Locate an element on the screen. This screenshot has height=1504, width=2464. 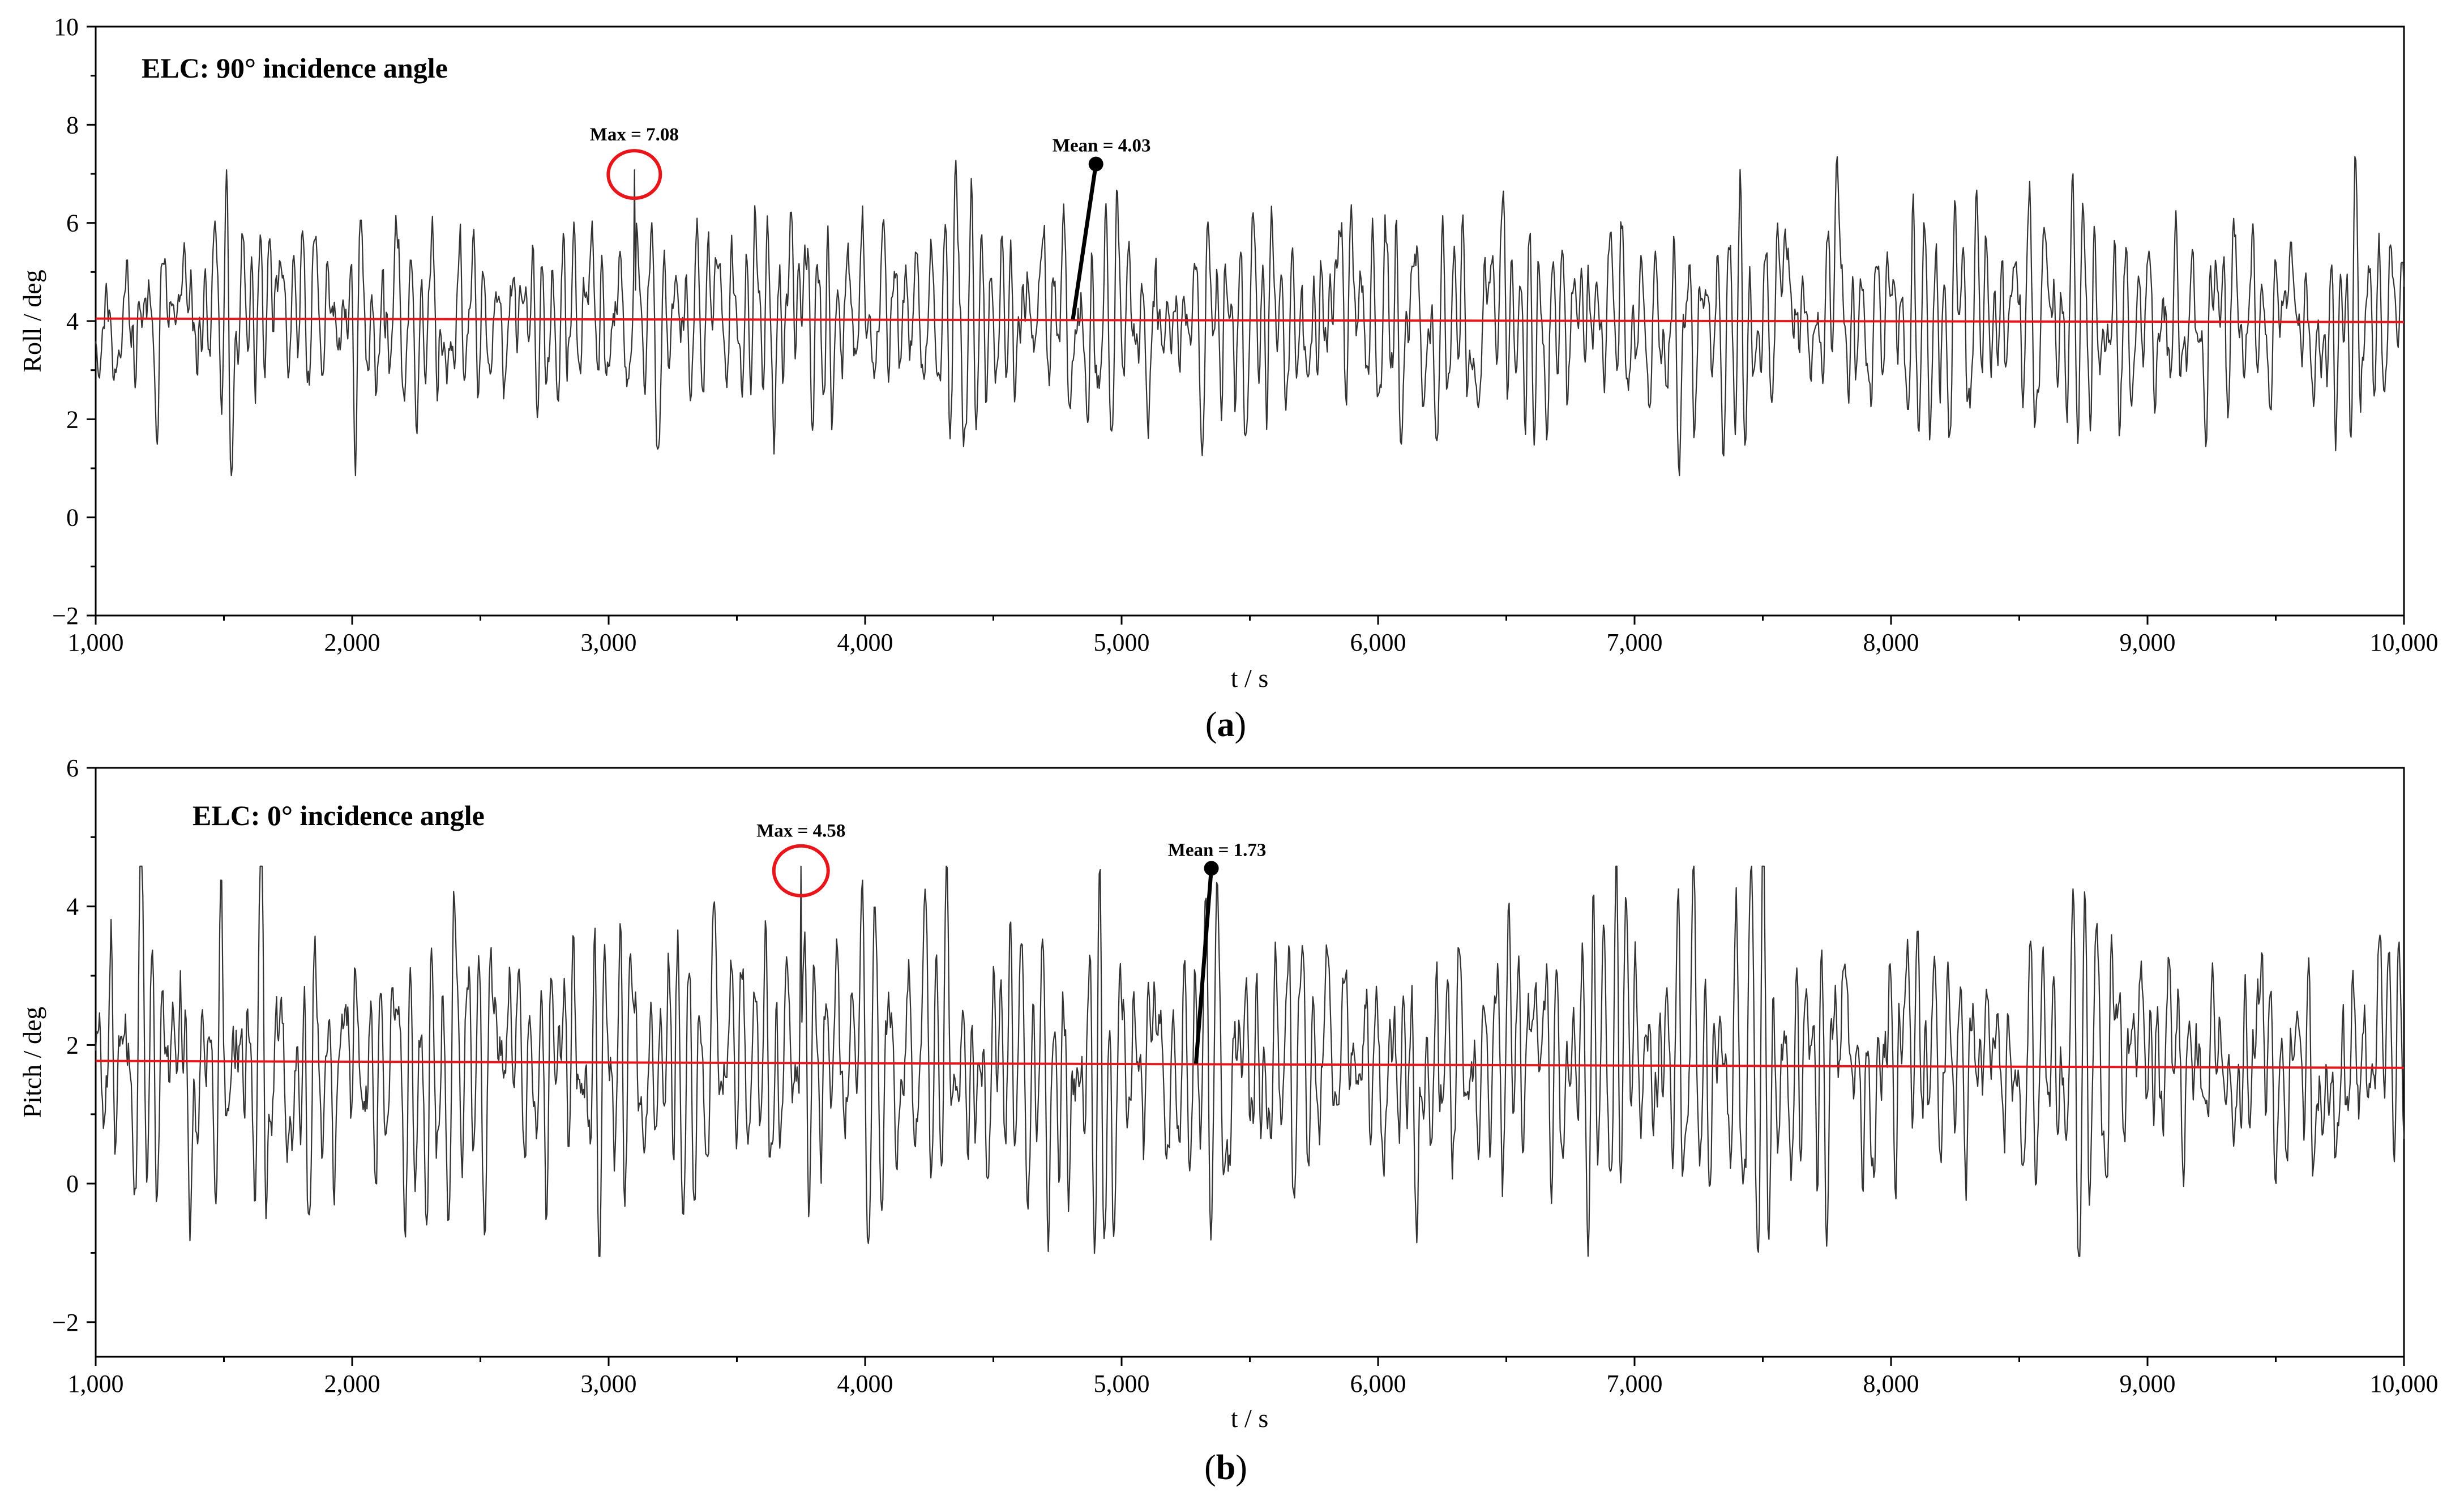
y-axis-title: Roll / deg is located at coordinates (32, 321).